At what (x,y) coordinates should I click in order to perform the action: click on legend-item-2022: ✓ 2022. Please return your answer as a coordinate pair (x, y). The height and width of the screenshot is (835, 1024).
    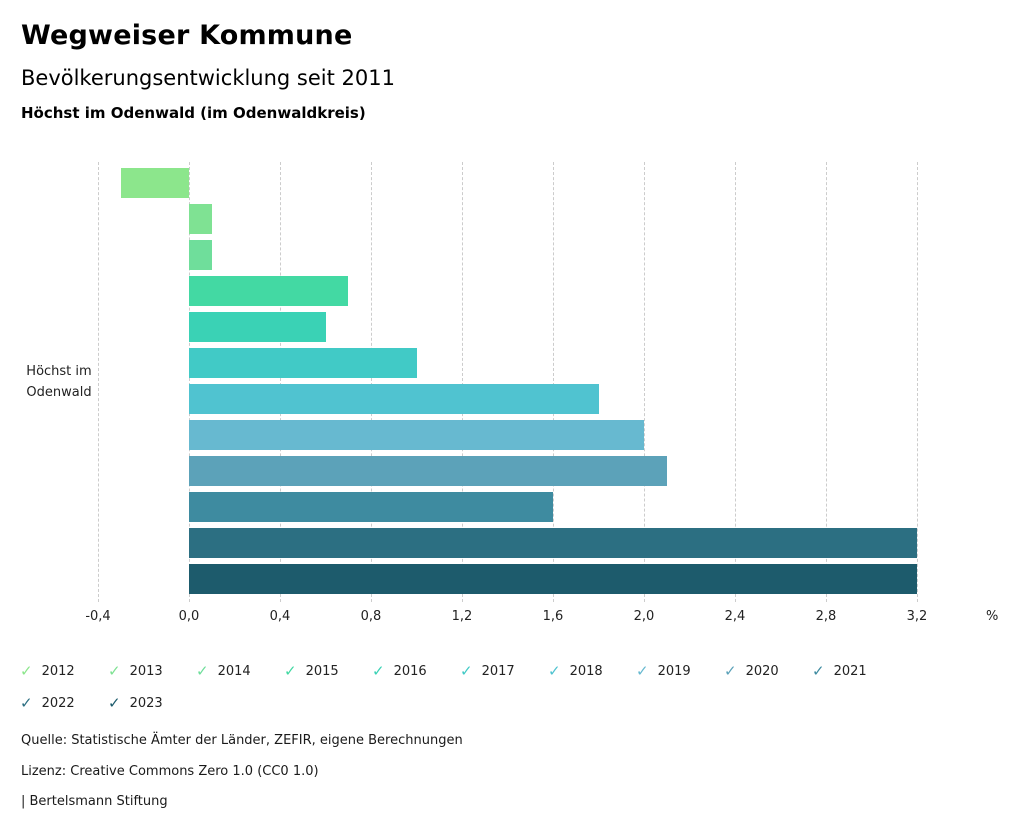
    Looking at the image, I should click on (64, 703).